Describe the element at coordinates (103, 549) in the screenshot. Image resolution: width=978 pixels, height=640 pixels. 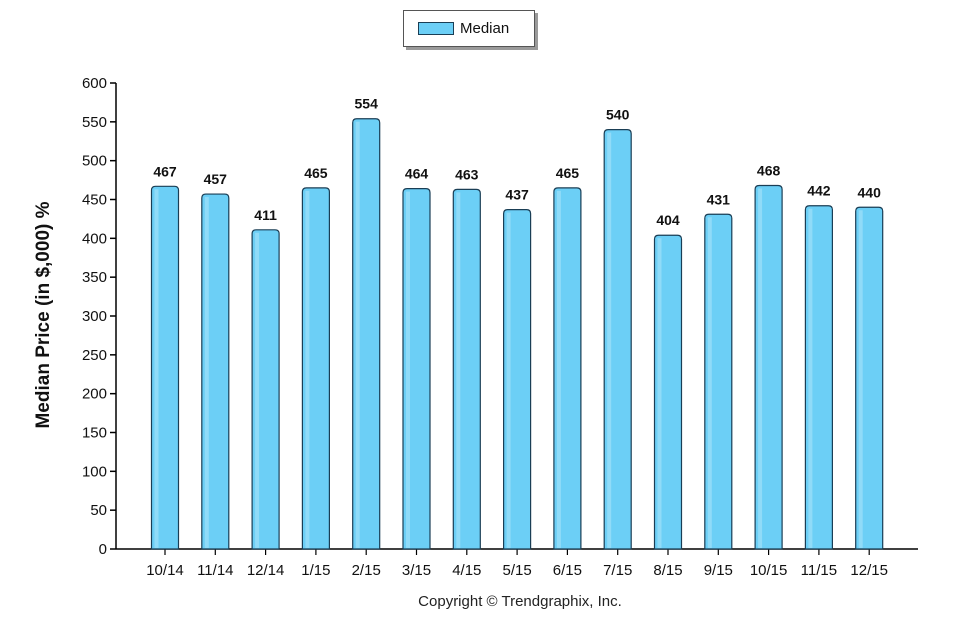
I see `y-tick-label: 0` at that location.